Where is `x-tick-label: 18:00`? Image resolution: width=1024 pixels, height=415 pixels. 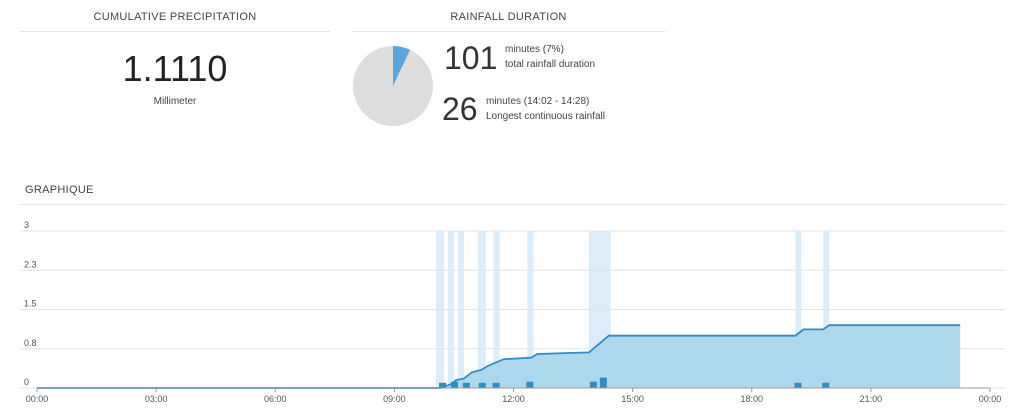
x-tick-label: 18:00 is located at coordinates (751, 399).